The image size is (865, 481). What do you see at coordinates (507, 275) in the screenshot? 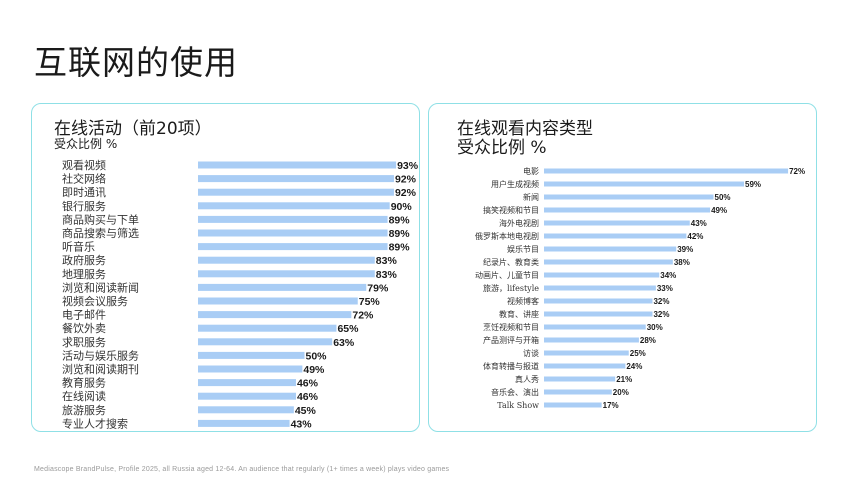
I see `category-label-1-8: 动画片、儿童节目` at bounding box center [507, 275].